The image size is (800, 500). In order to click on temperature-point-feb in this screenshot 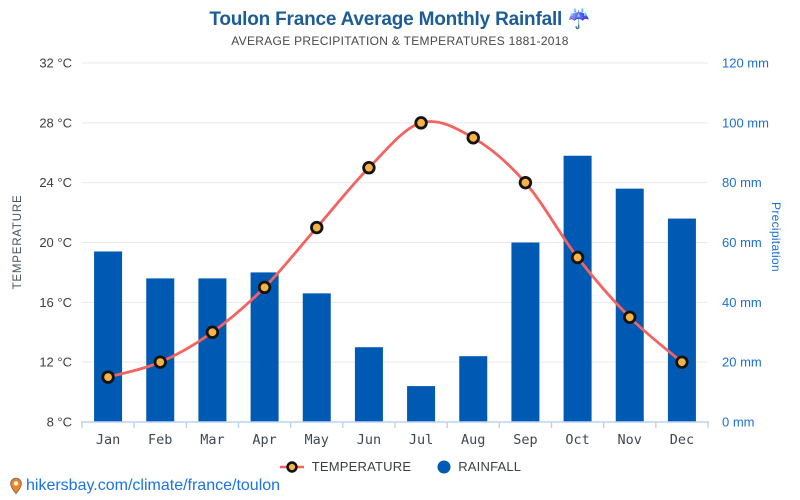, I will do `click(160, 362)`.